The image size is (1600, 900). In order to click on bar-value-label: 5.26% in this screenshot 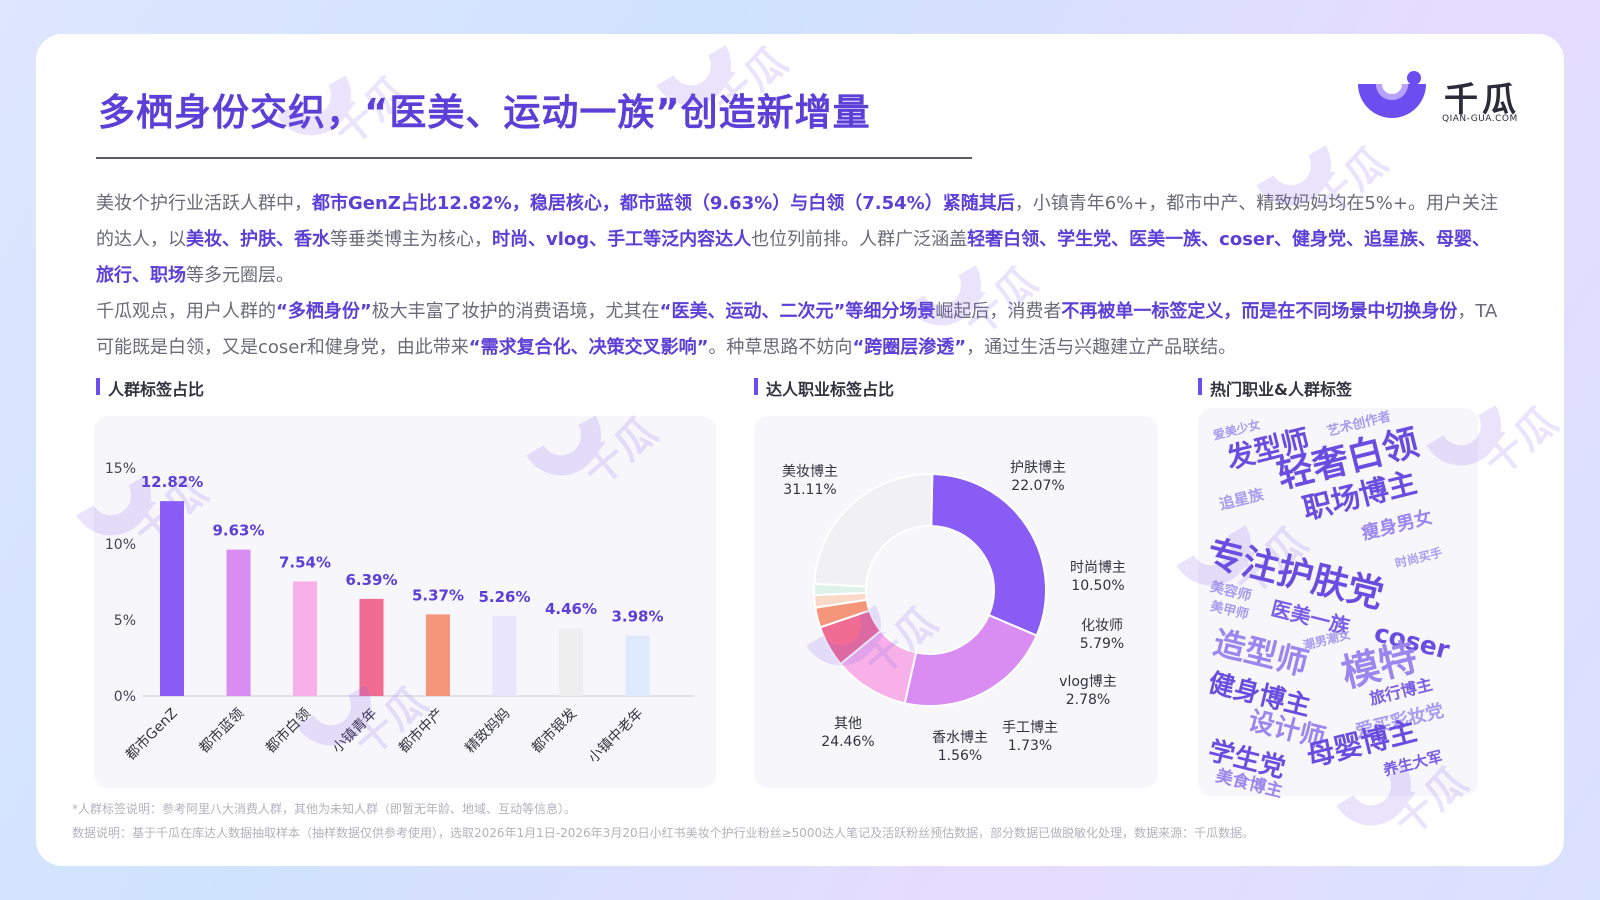, I will do `click(504, 597)`.